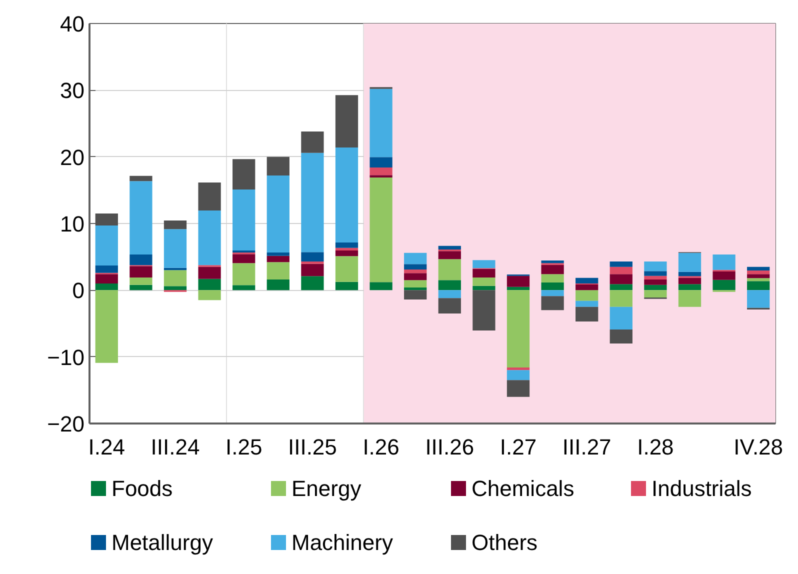 Image resolution: width=798 pixels, height=574 pixels. Describe the element at coordinates (72, 157) in the screenshot. I see `y-tick-label: 20` at that location.